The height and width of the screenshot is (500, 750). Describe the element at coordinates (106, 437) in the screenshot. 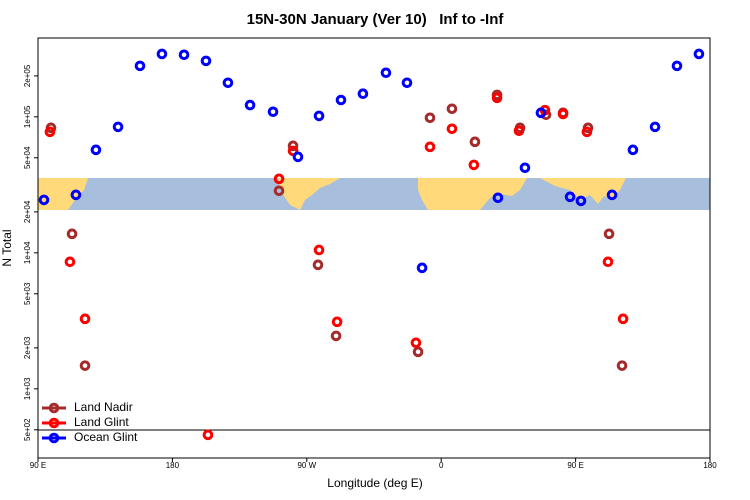

I see `legend-label: Ocean Glint` at that location.